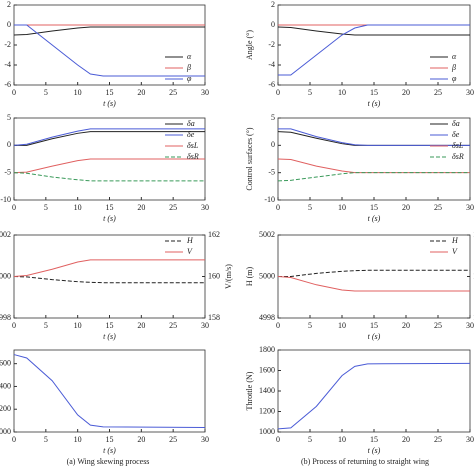  What do you see at coordinates (7, 64) in the screenshot?
I see `y-tick-label: -4` at bounding box center [7, 64].